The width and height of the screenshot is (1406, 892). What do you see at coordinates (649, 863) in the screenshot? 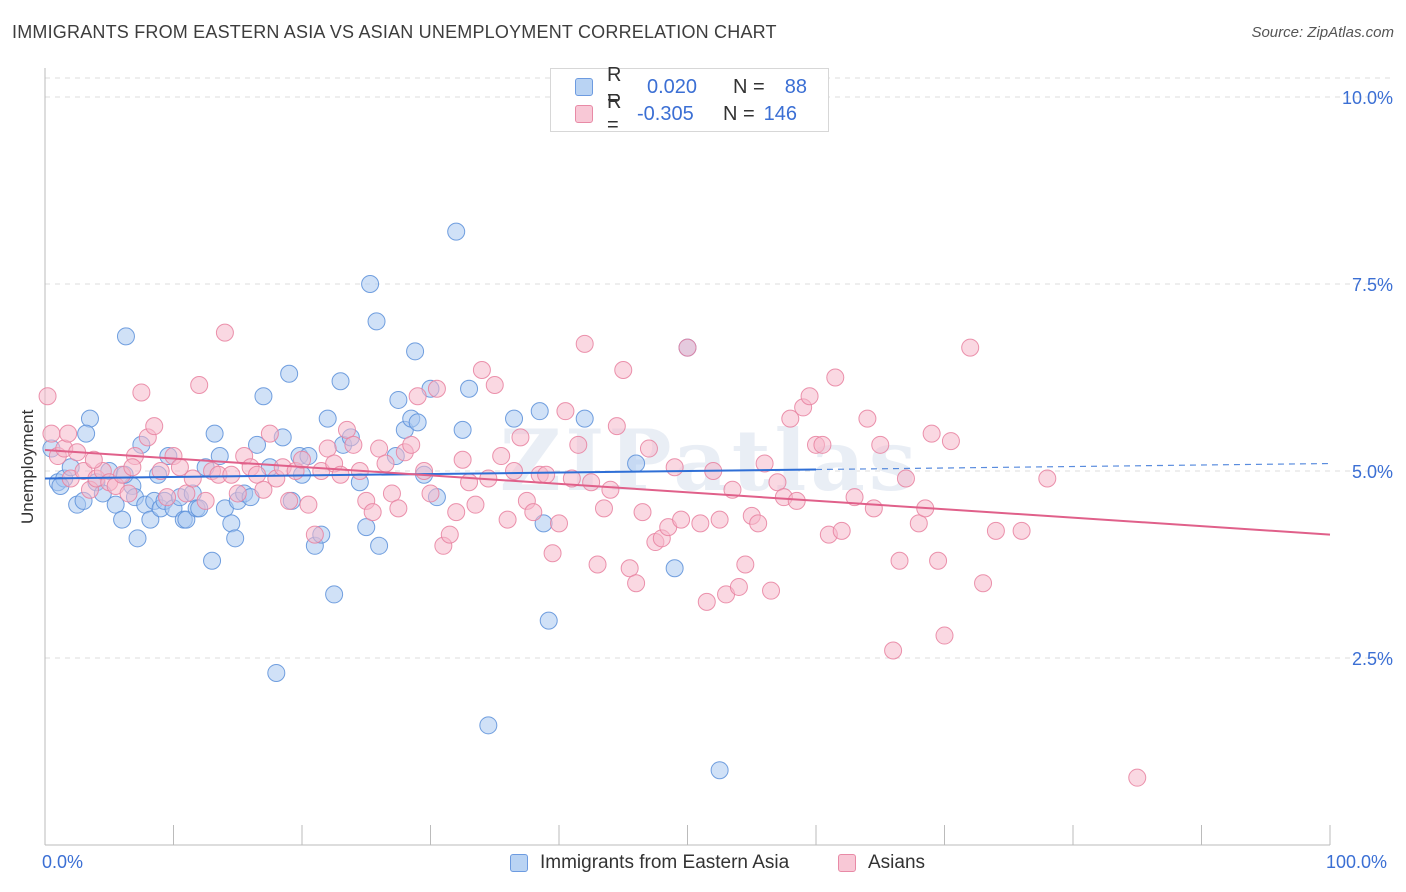
I see `bottom-legend-blue: Immigrants from Eastern Asia` at bounding box center [649, 863].